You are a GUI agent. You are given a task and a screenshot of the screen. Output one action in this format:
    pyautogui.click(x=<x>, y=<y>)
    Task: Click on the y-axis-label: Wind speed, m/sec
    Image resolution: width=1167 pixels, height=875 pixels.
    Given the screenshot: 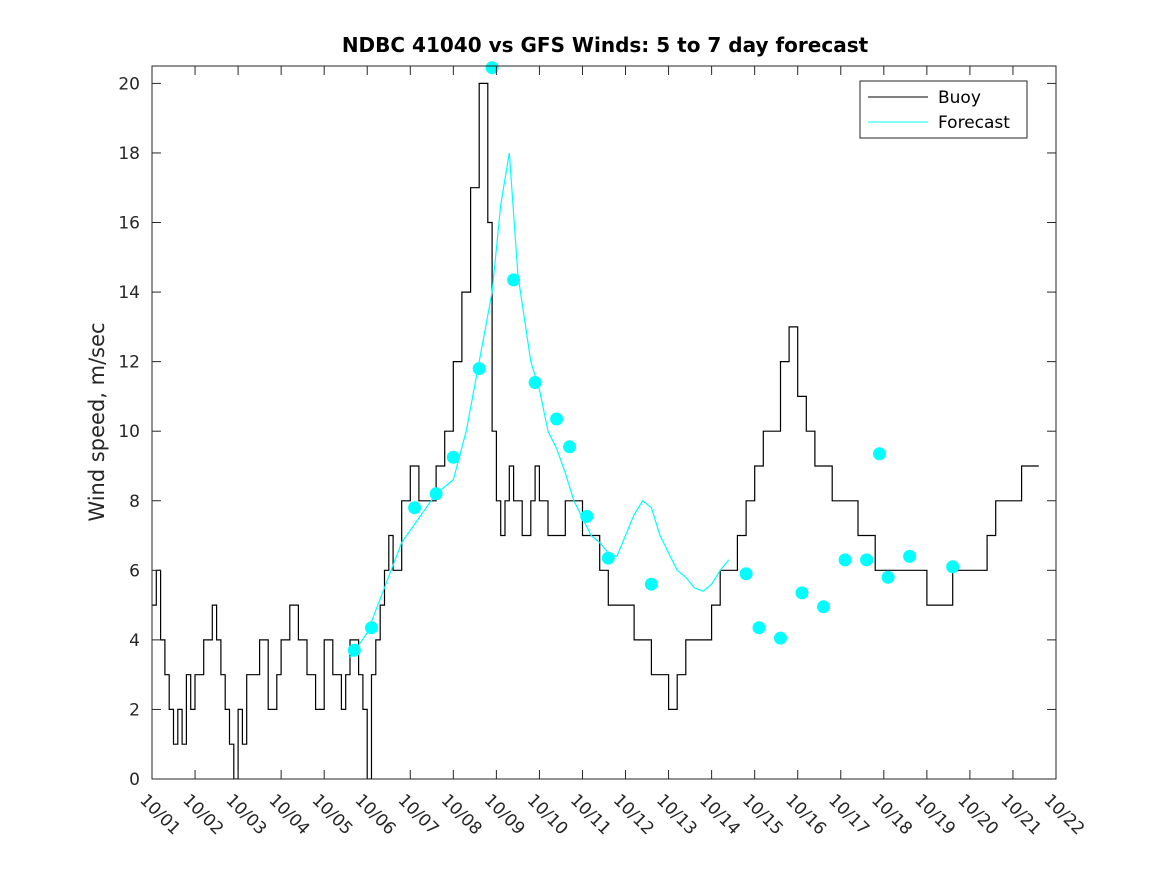 What is the action you would take?
    pyautogui.click(x=97, y=421)
    